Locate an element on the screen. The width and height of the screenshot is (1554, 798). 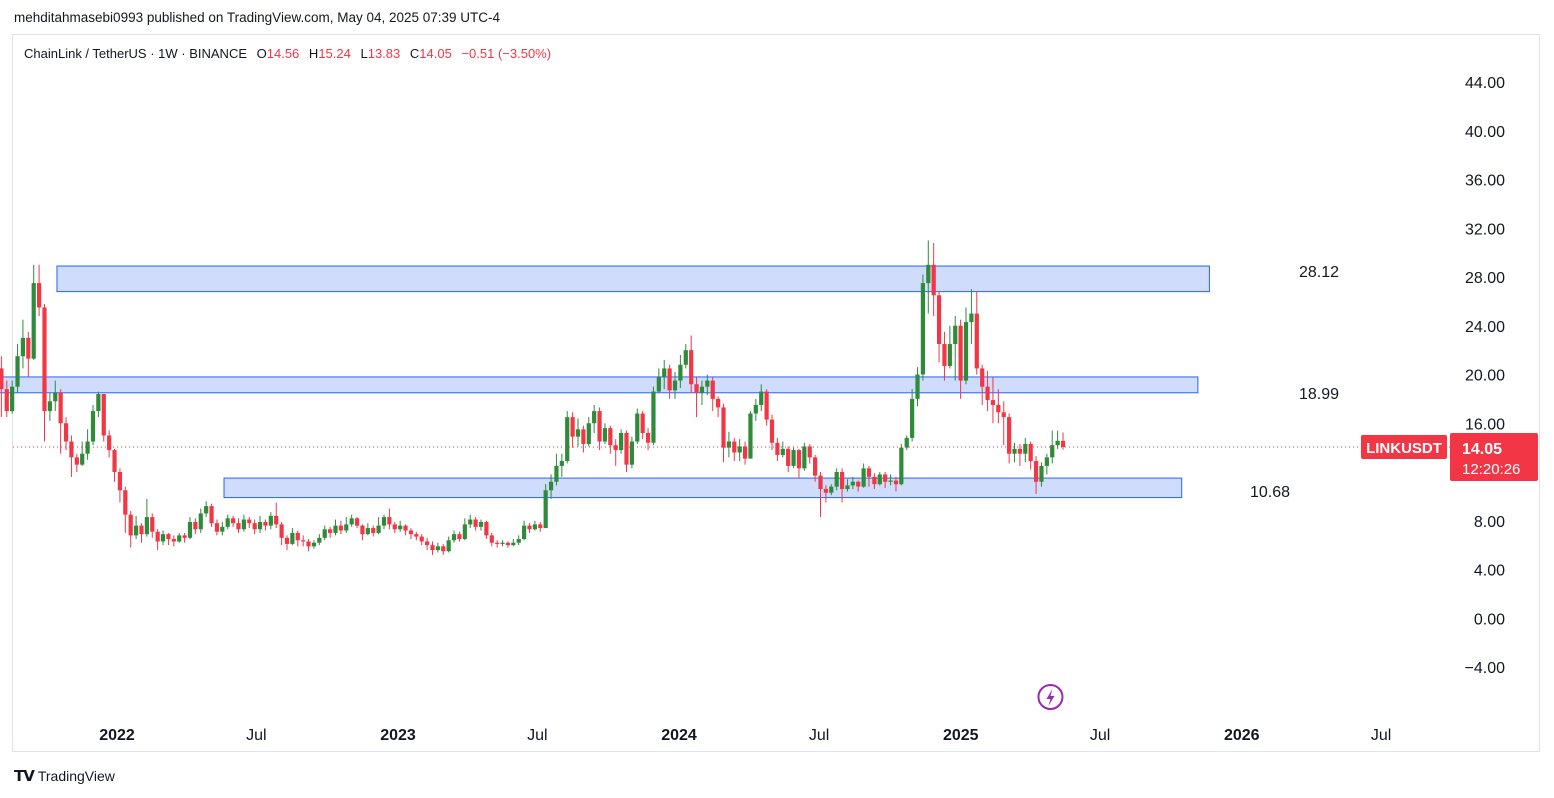
tradingview-logo: 𝗧𝗩 TradingView is located at coordinates (64, 776).